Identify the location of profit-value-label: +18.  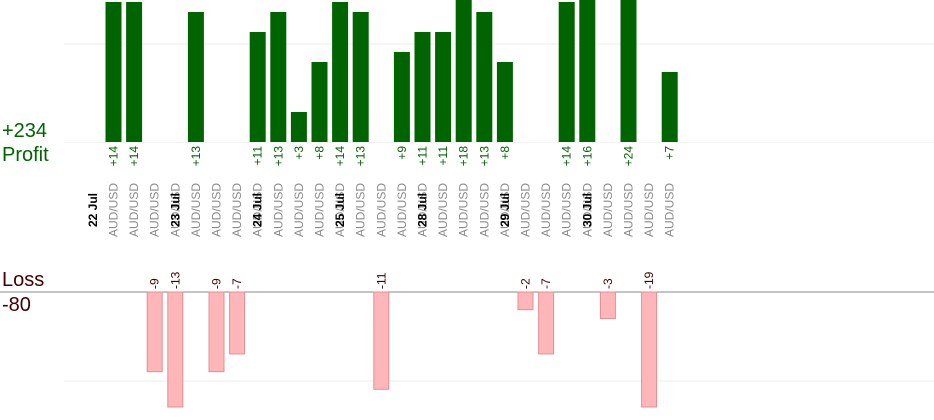
(464, 156).